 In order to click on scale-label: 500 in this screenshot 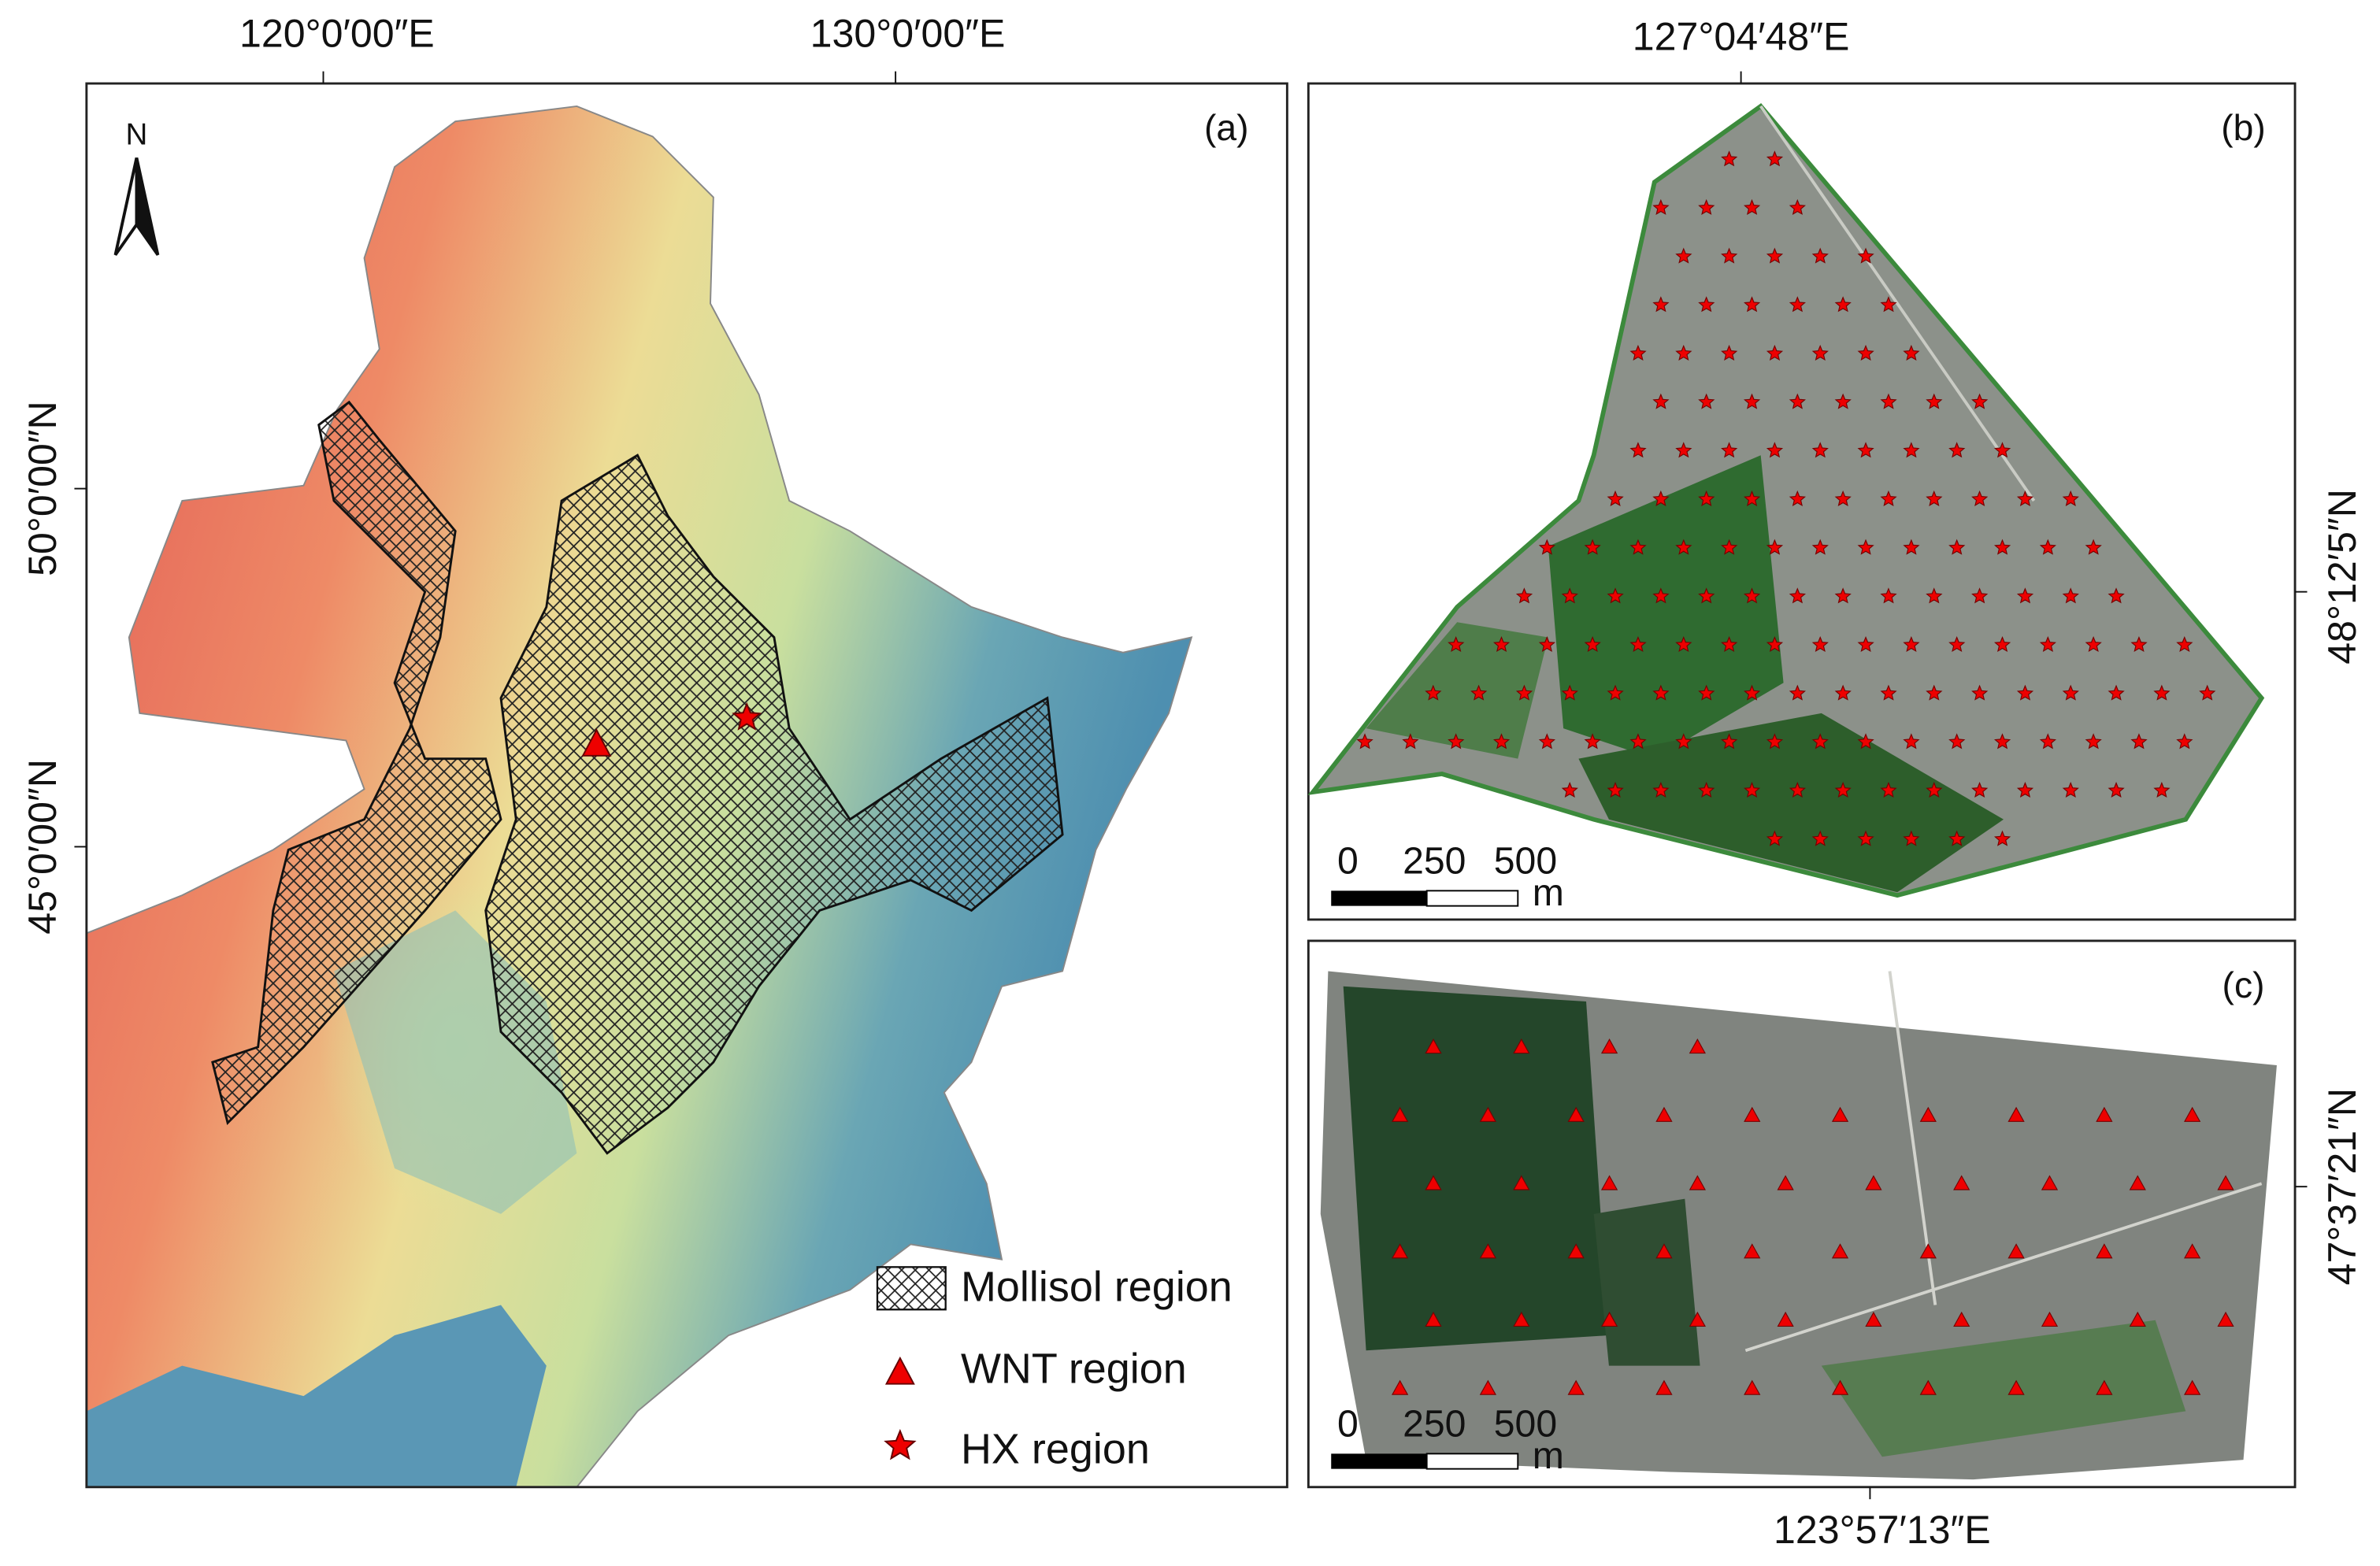, I will do `click(1525, 860)`.